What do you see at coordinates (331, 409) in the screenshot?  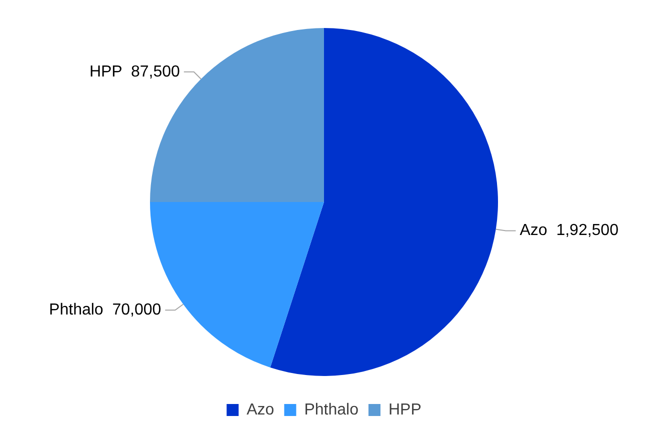 I see `legend-label: Phthalo` at bounding box center [331, 409].